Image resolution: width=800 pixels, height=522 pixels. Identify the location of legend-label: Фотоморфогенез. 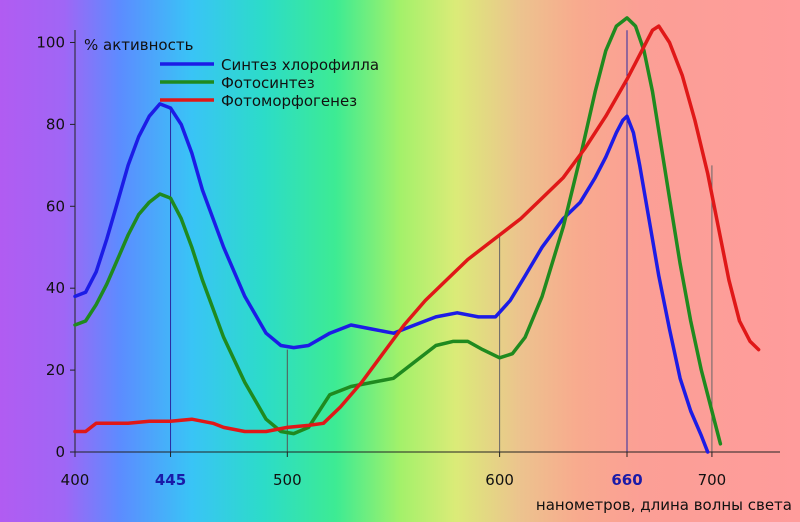
(289, 101).